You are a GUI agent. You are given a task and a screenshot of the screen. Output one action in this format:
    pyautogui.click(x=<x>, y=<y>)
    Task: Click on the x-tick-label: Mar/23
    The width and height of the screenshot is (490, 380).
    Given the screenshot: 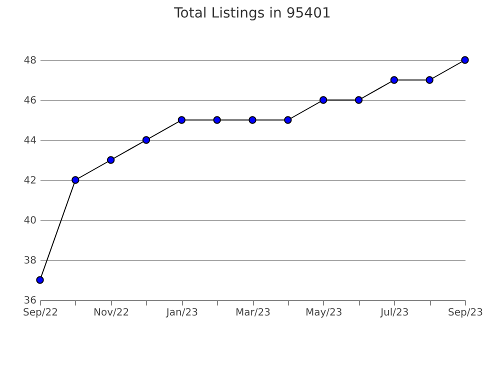 What is the action you would take?
    pyautogui.click(x=253, y=313)
    